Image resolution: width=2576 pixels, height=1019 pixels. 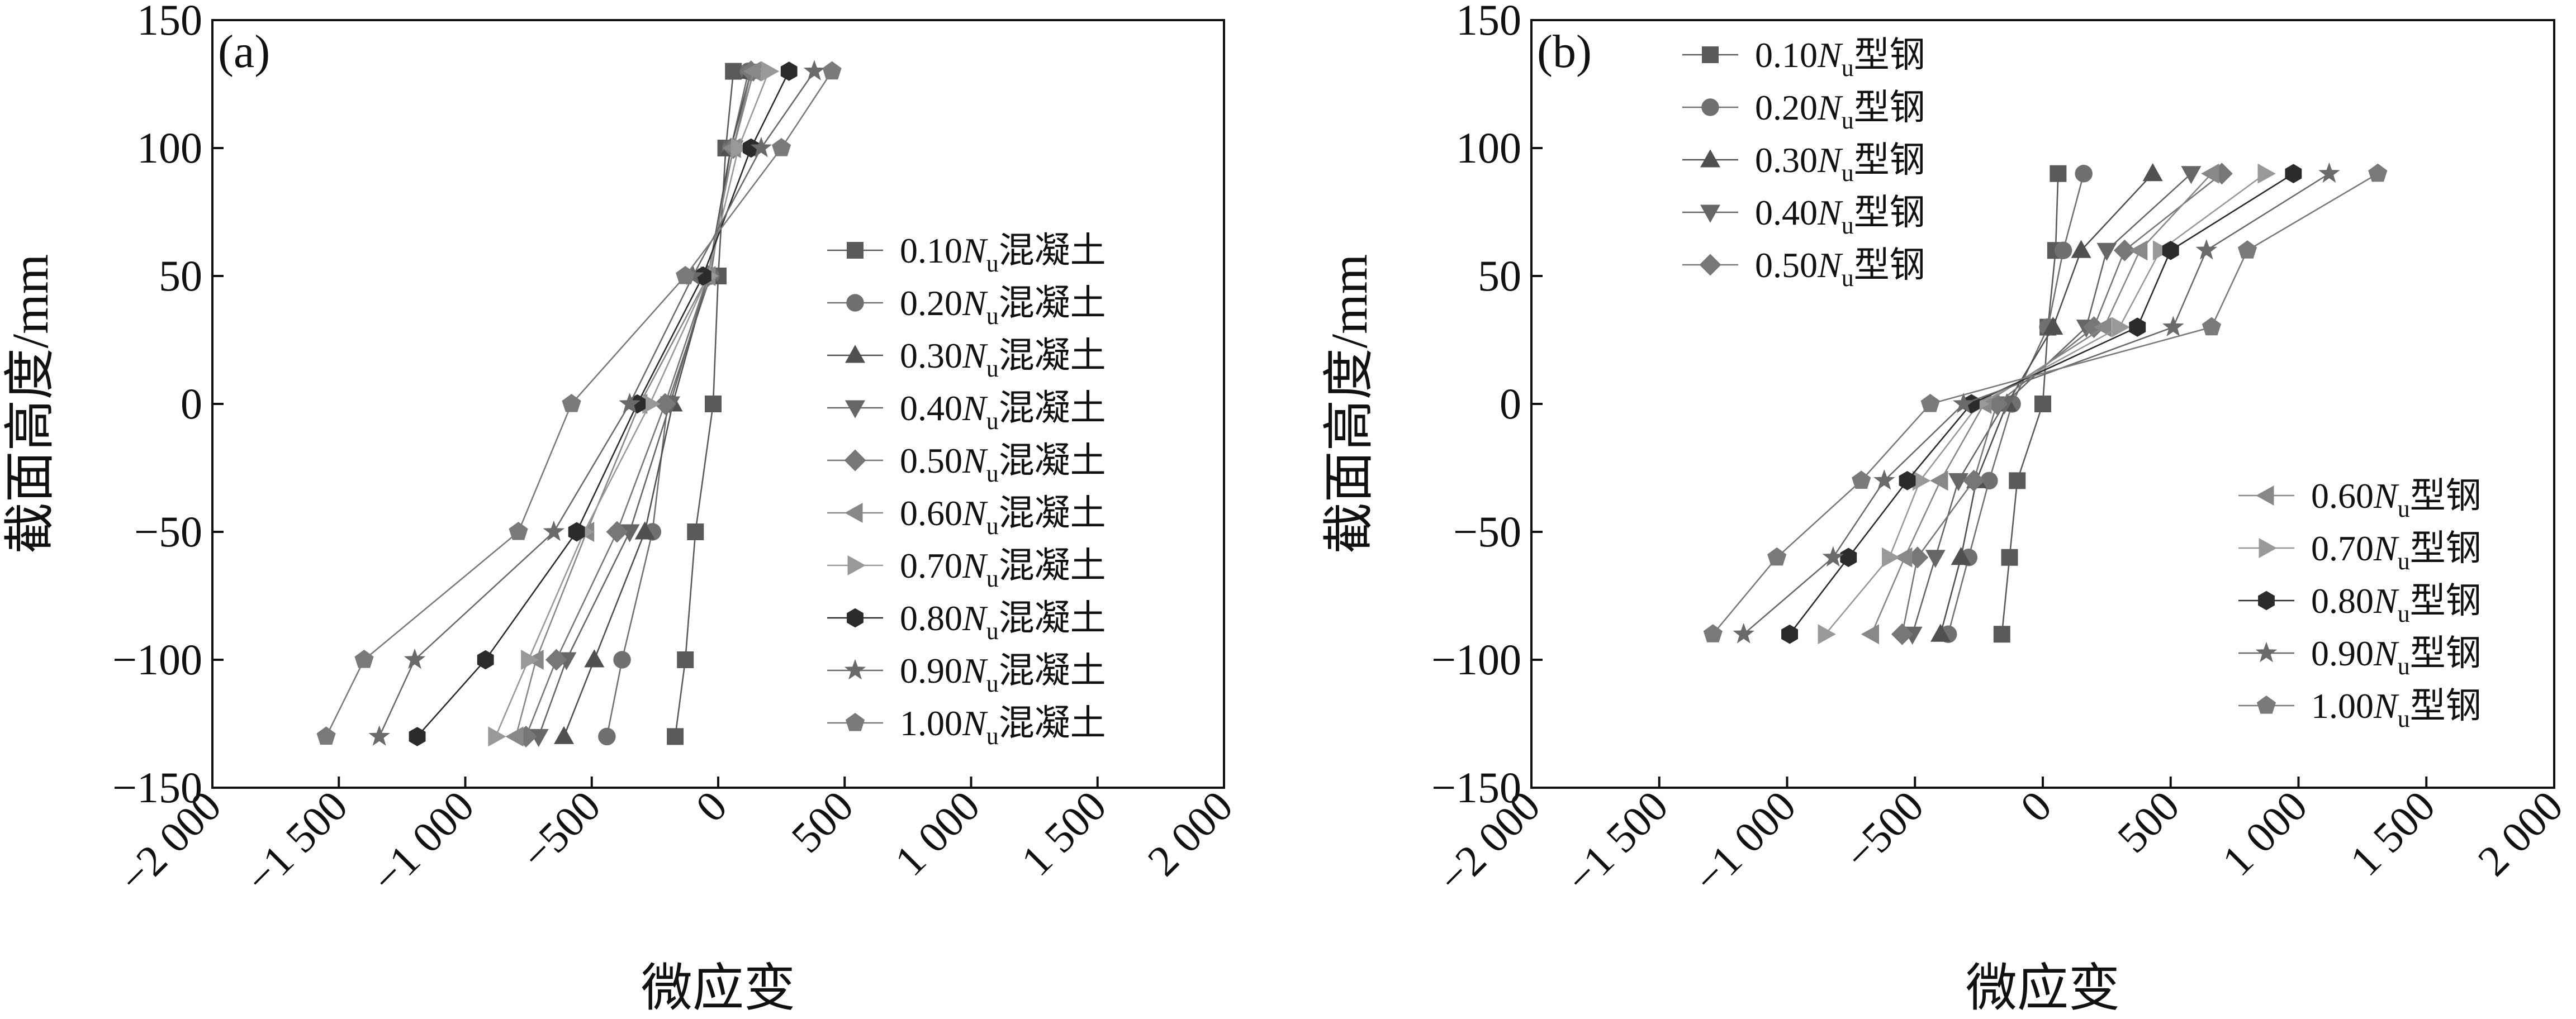 What do you see at coordinates (966, 306) in the screenshot?
I see `legend-item: 0.20Nu混凝土` at bounding box center [966, 306].